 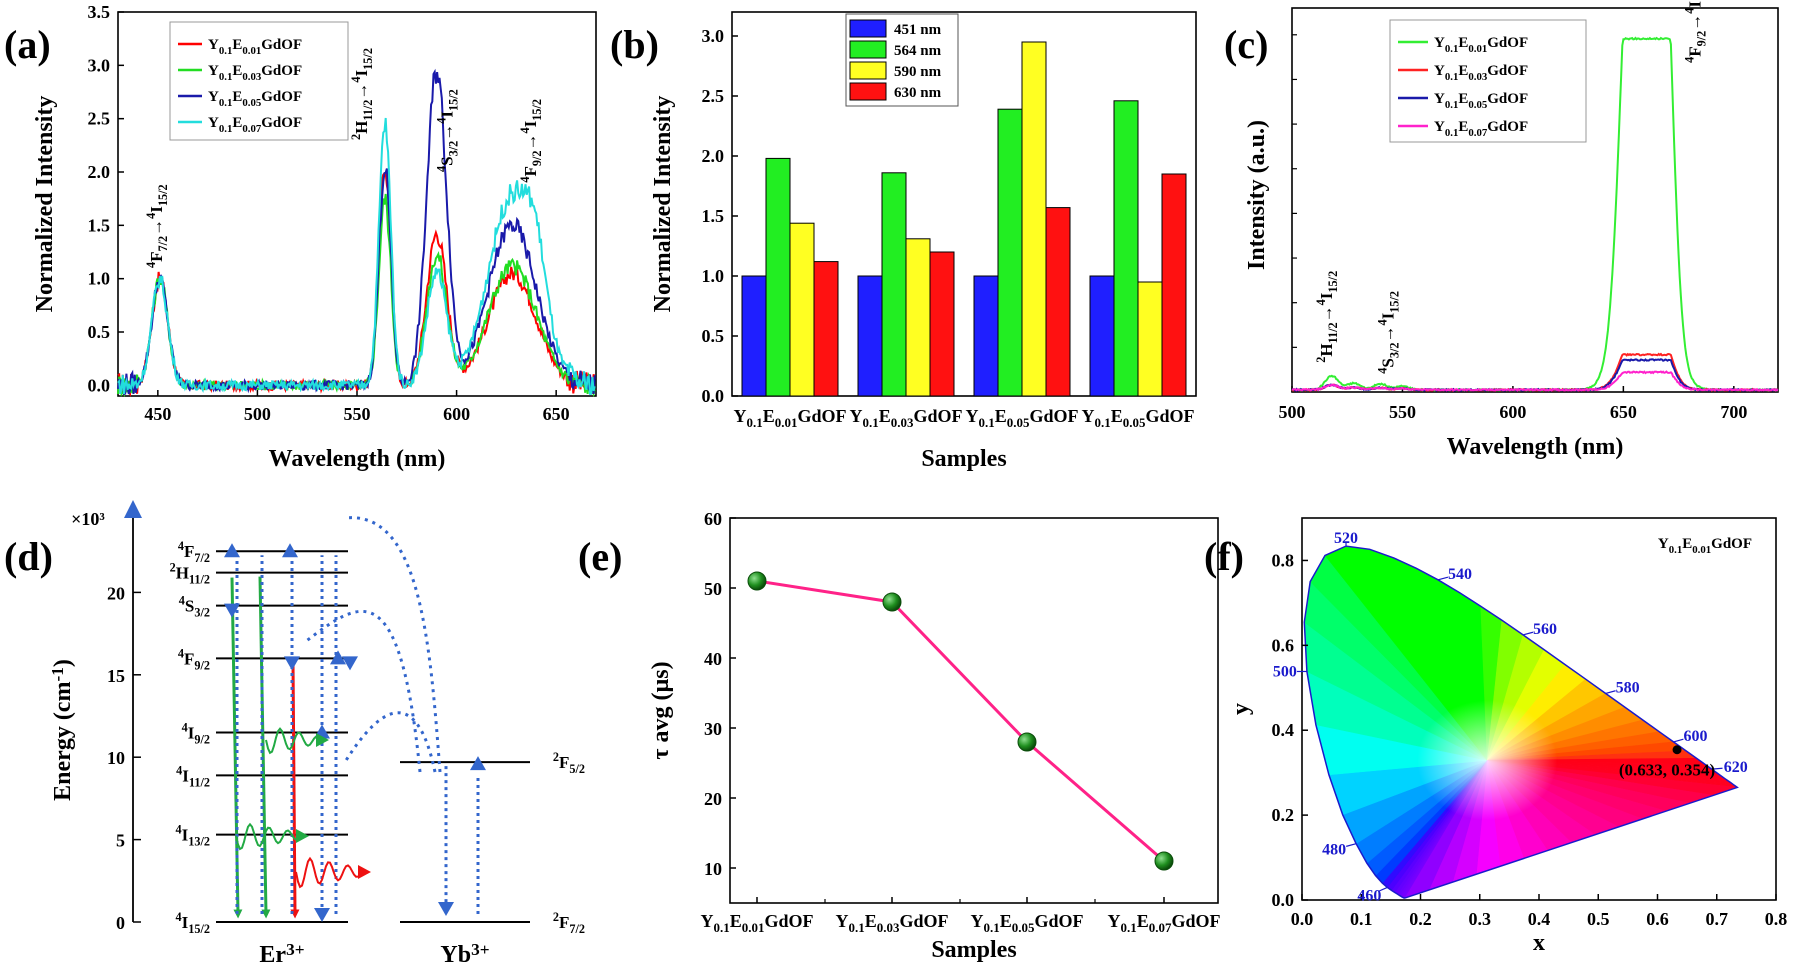 What do you see at coordinates (1246, 44) in the screenshot?
I see `panel-label-c: (c)` at bounding box center [1246, 44].